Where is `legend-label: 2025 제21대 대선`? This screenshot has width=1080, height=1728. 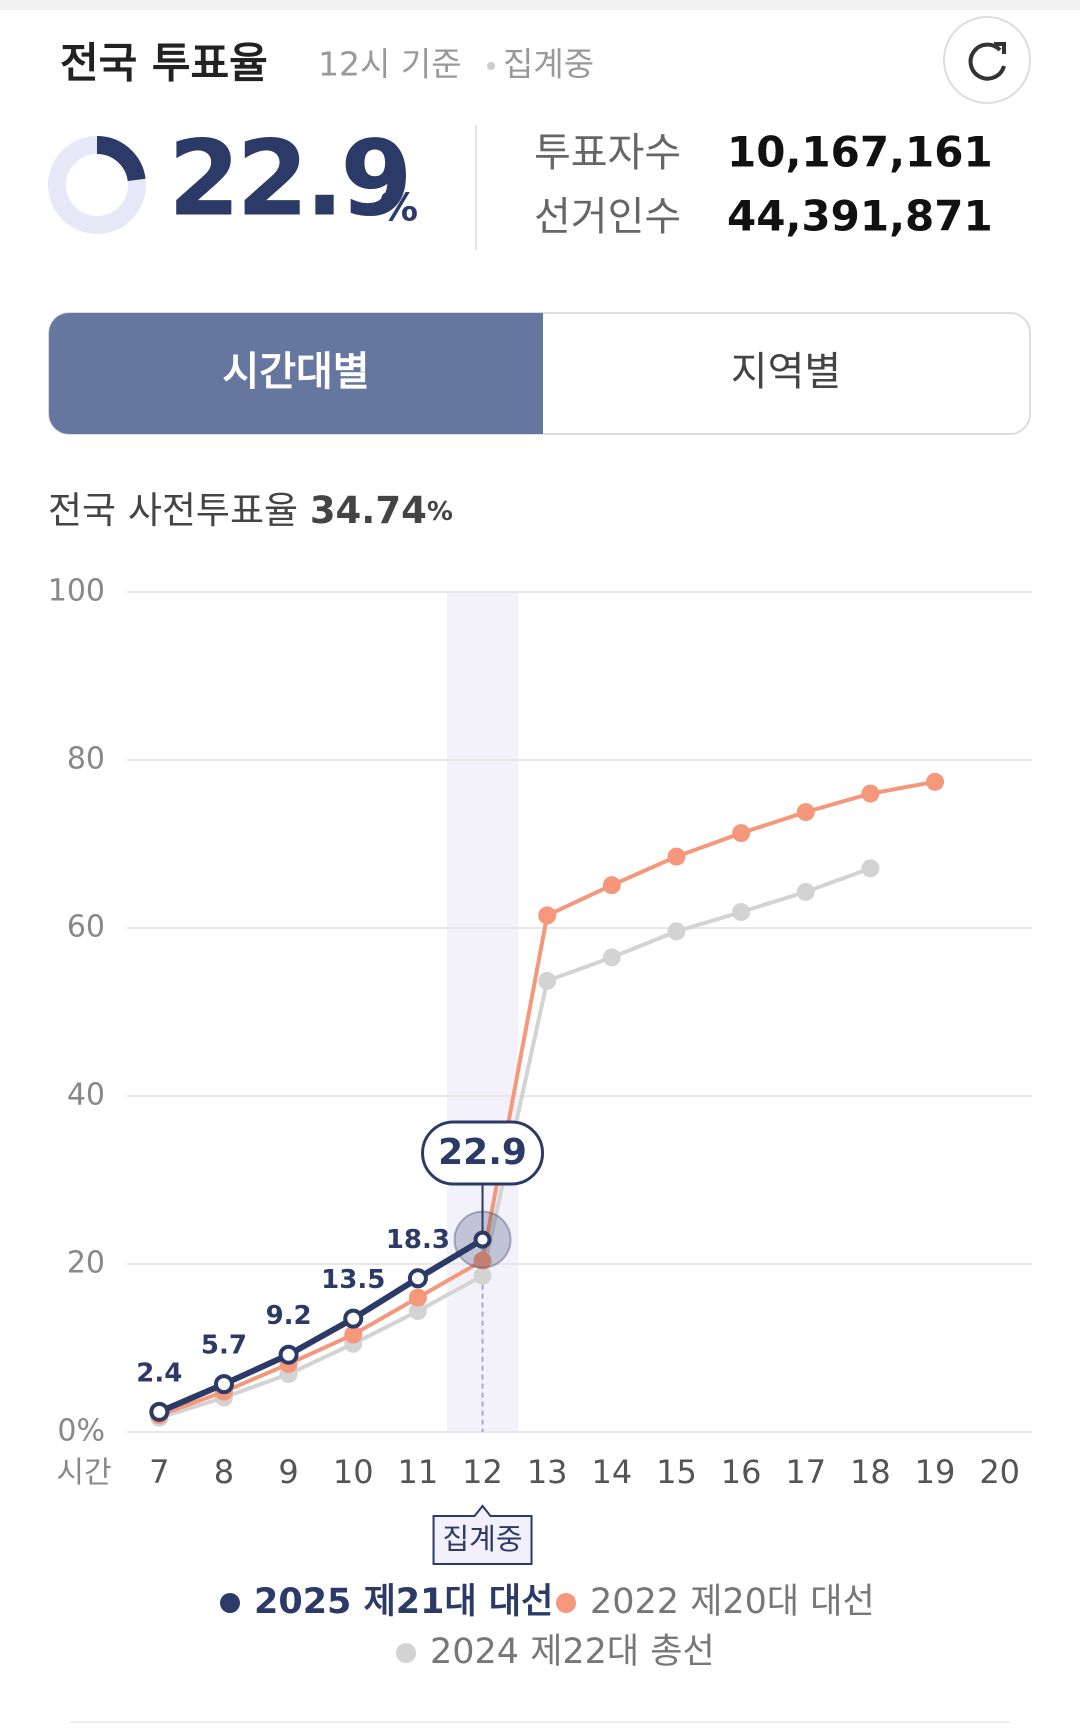 legend-label: 2025 제21대 대선 is located at coordinates (403, 1602).